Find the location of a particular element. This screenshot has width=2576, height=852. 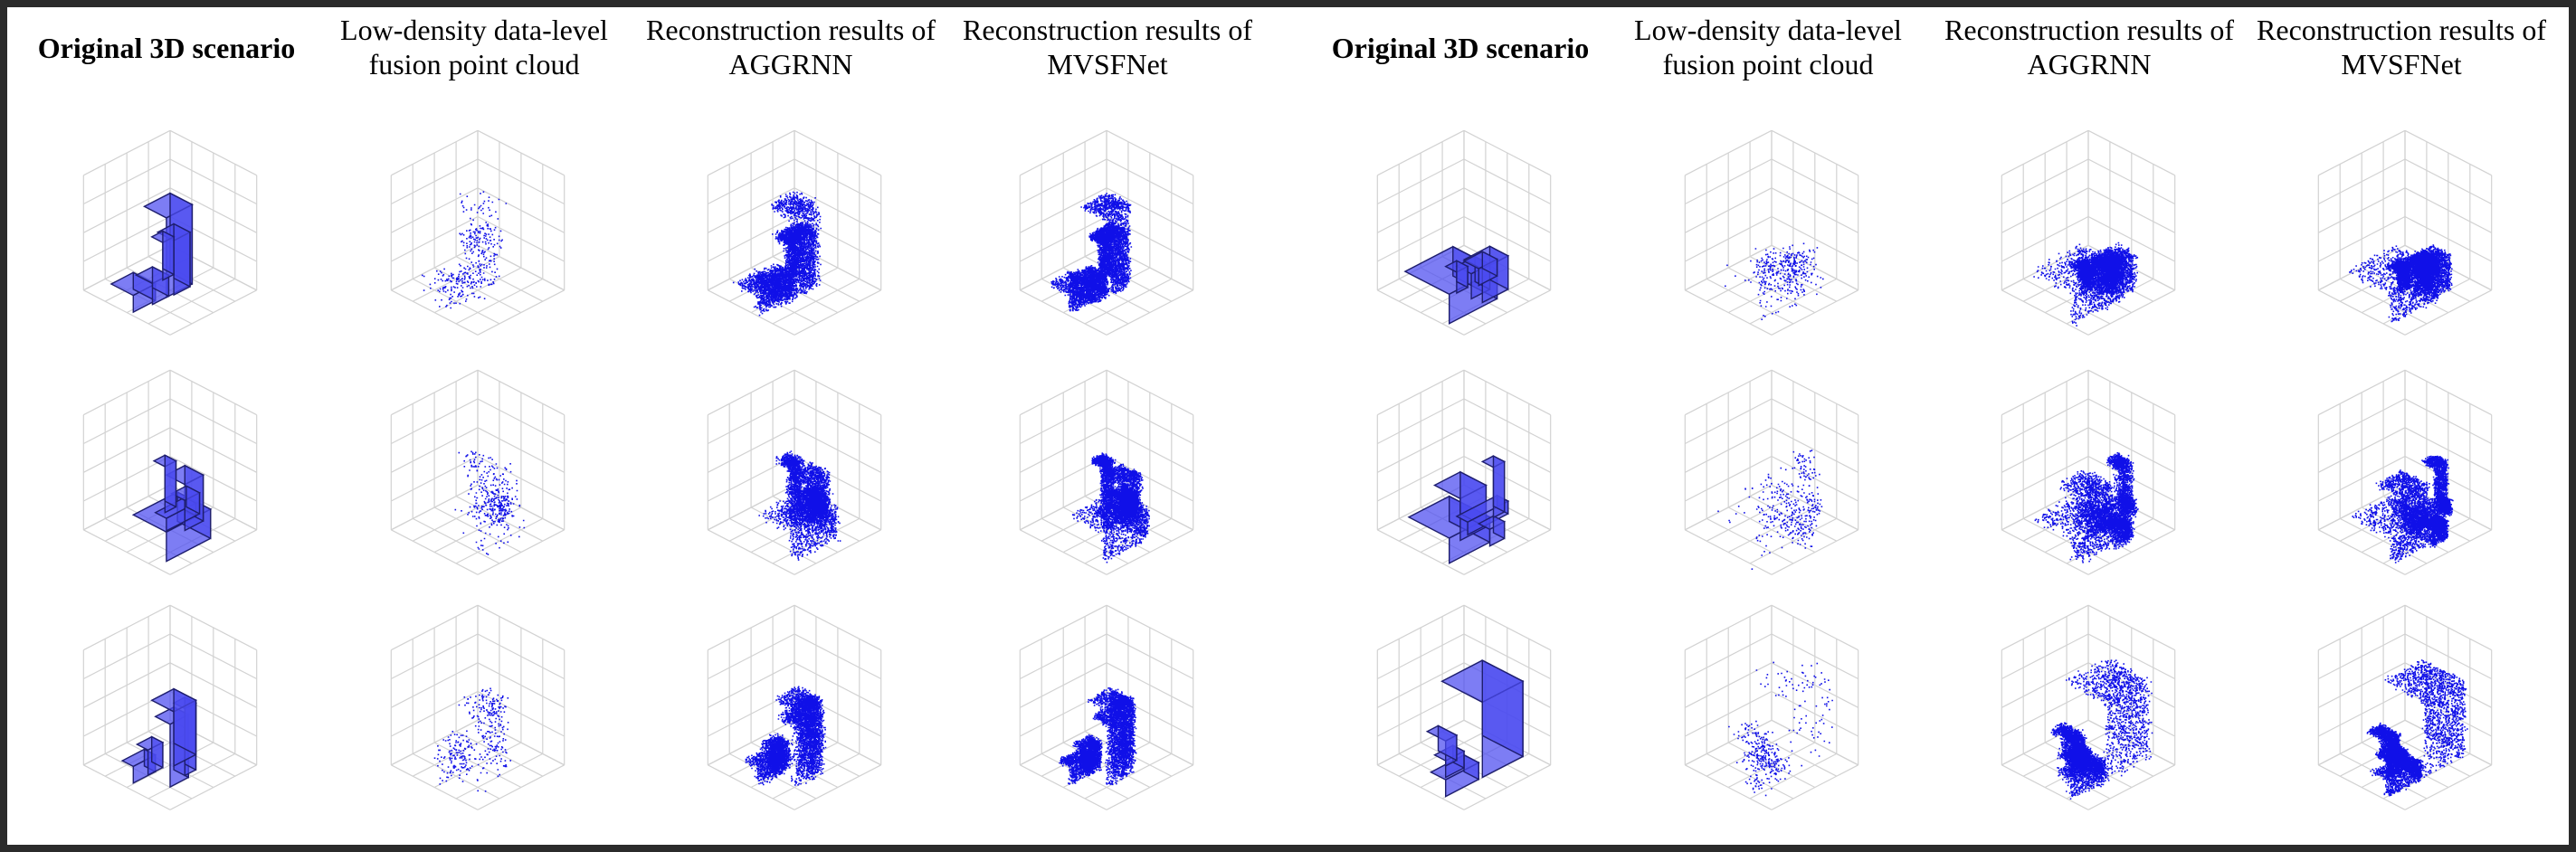

header-aggrnn-right: Reconstruction results of AGGRNN is located at coordinates (2089, 47).